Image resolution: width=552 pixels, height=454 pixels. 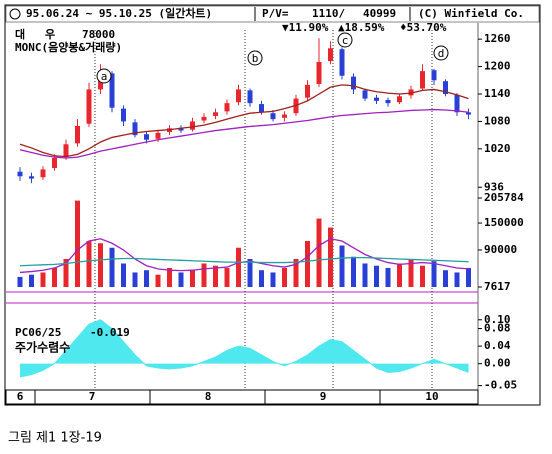 What do you see at coordinates (497, 328) in the screenshot?
I see `y-tick-label: 0.08` at bounding box center [497, 328].